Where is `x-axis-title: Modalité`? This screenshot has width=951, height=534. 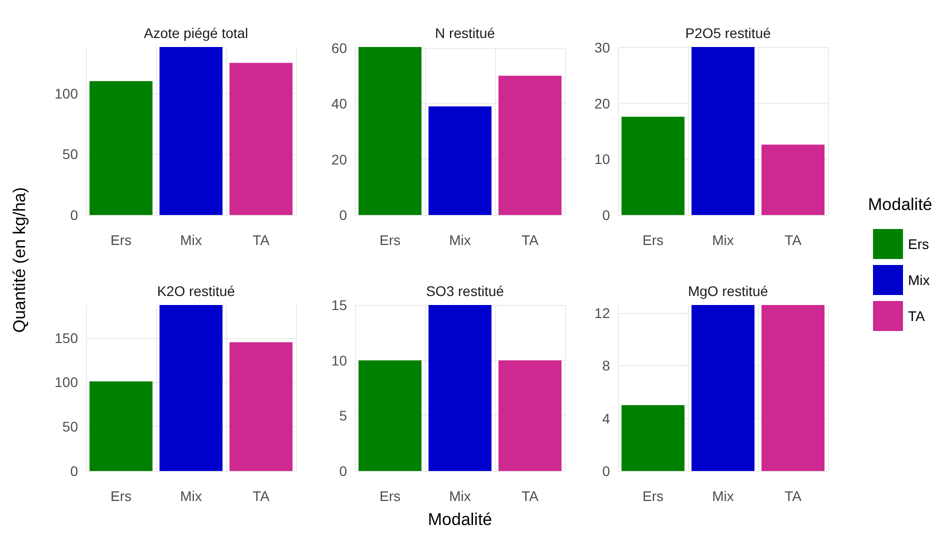
x-axis-title: Modalité is located at coordinates (460, 519).